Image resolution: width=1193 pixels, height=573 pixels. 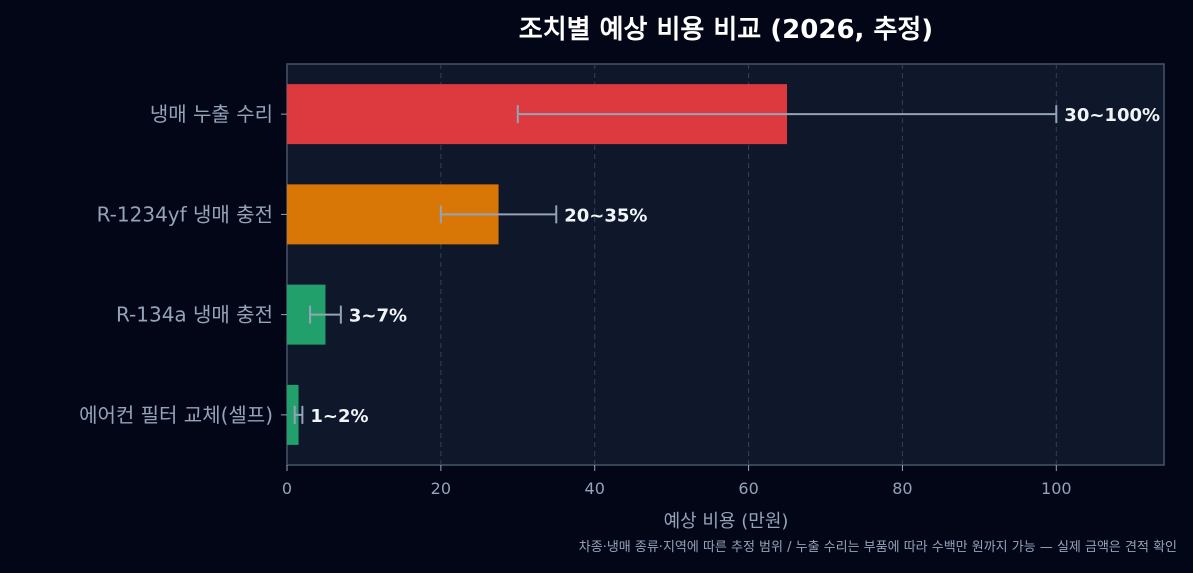 What do you see at coordinates (378, 316) in the screenshot?
I see `data-label: 3~7%` at bounding box center [378, 316].